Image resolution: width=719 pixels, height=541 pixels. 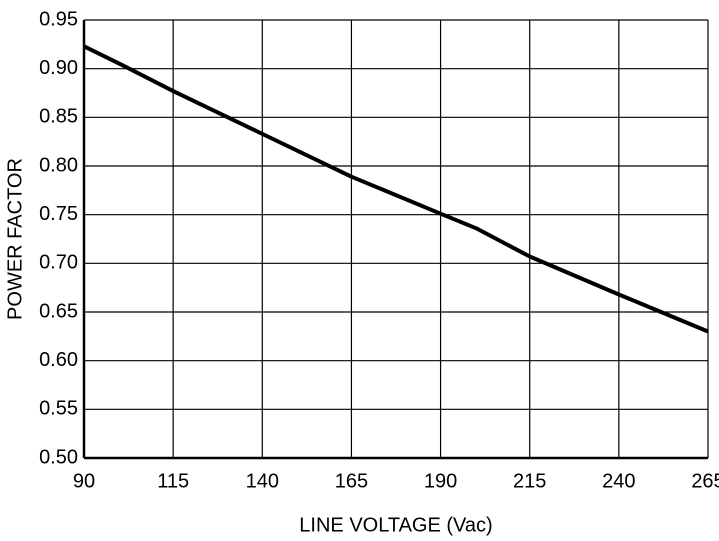 I want to click on x-tick-label: 190, so click(x=440, y=481).